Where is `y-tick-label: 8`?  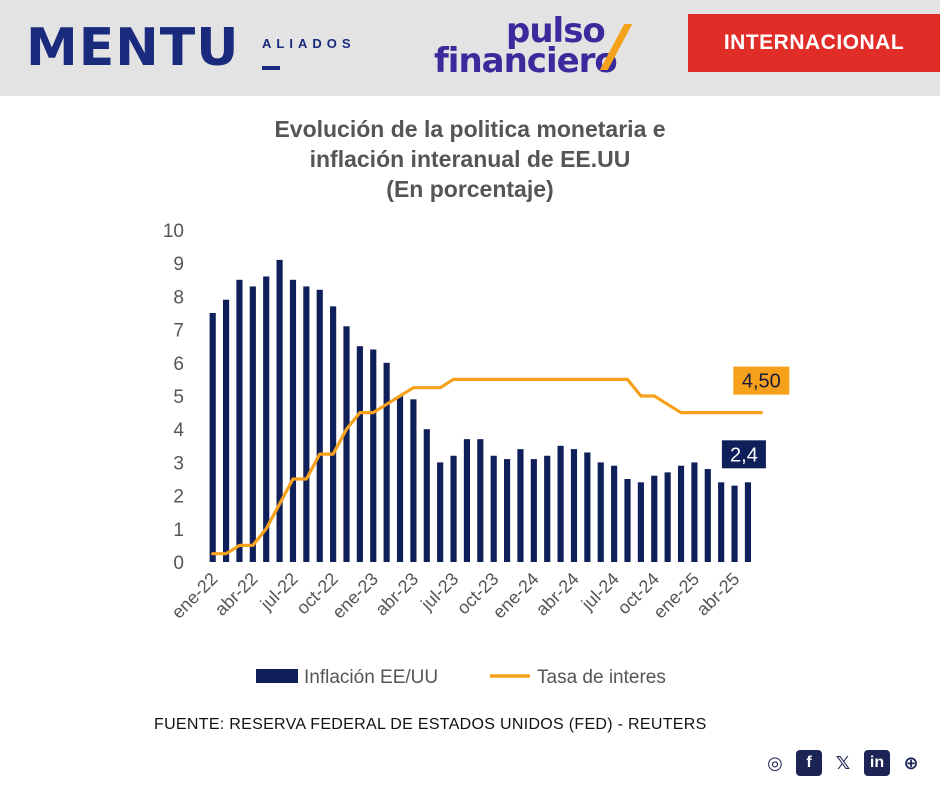 y-tick-label: 8 is located at coordinates (178, 297).